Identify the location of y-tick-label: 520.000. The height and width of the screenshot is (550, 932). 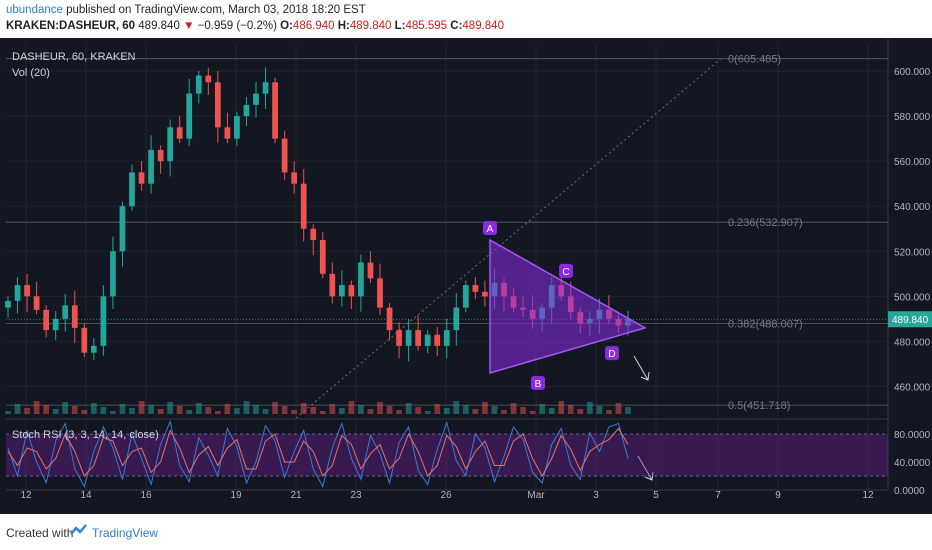
(912, 252).